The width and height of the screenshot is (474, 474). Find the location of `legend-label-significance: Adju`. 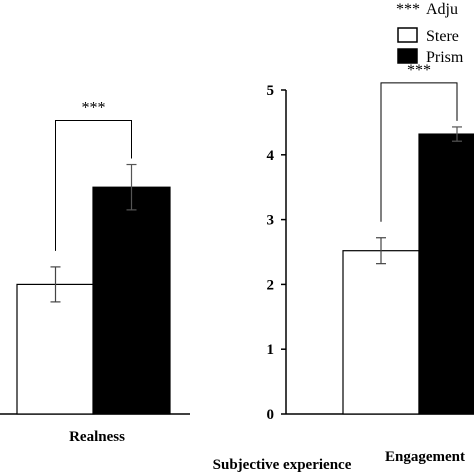

legend-label-significance: Adju is located at coordinates (442, 9).